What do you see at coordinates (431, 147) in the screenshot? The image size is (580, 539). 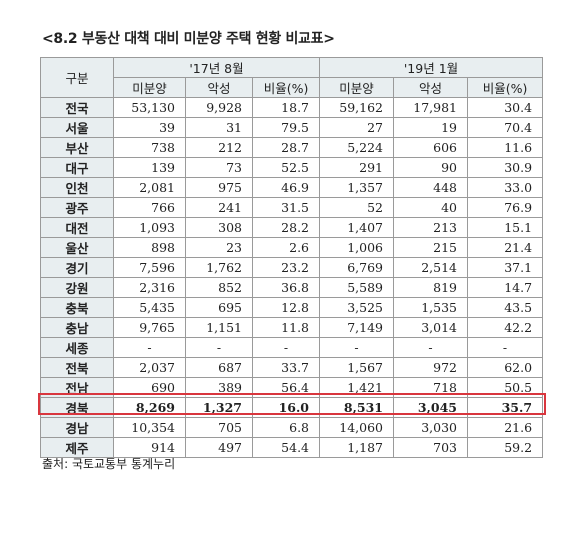 I see `value-cell: 606` at bounding box center [431, 147].